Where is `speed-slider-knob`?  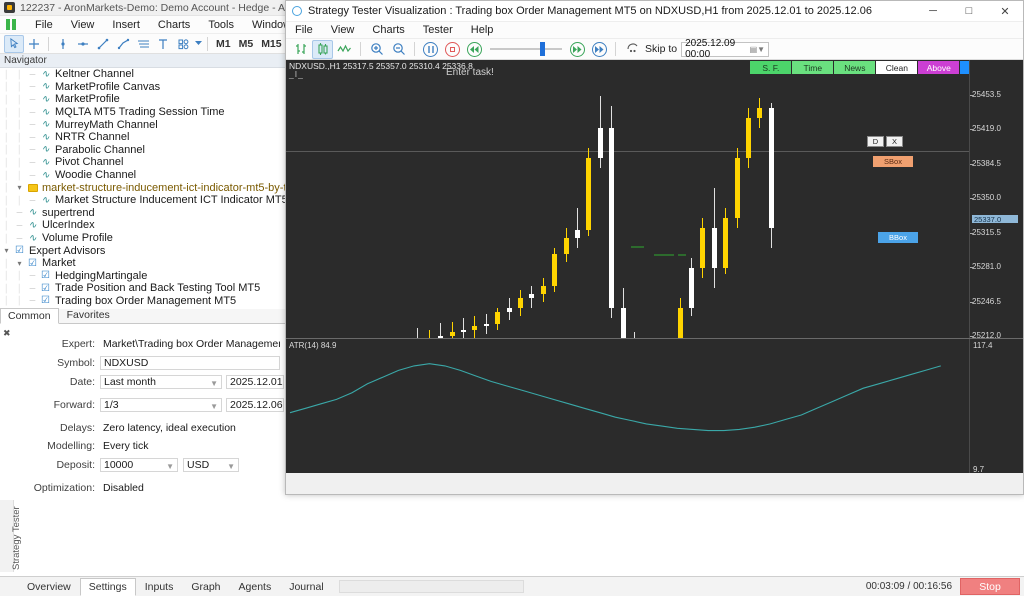
speed-slider-knob is located at coordinates (542, 49).